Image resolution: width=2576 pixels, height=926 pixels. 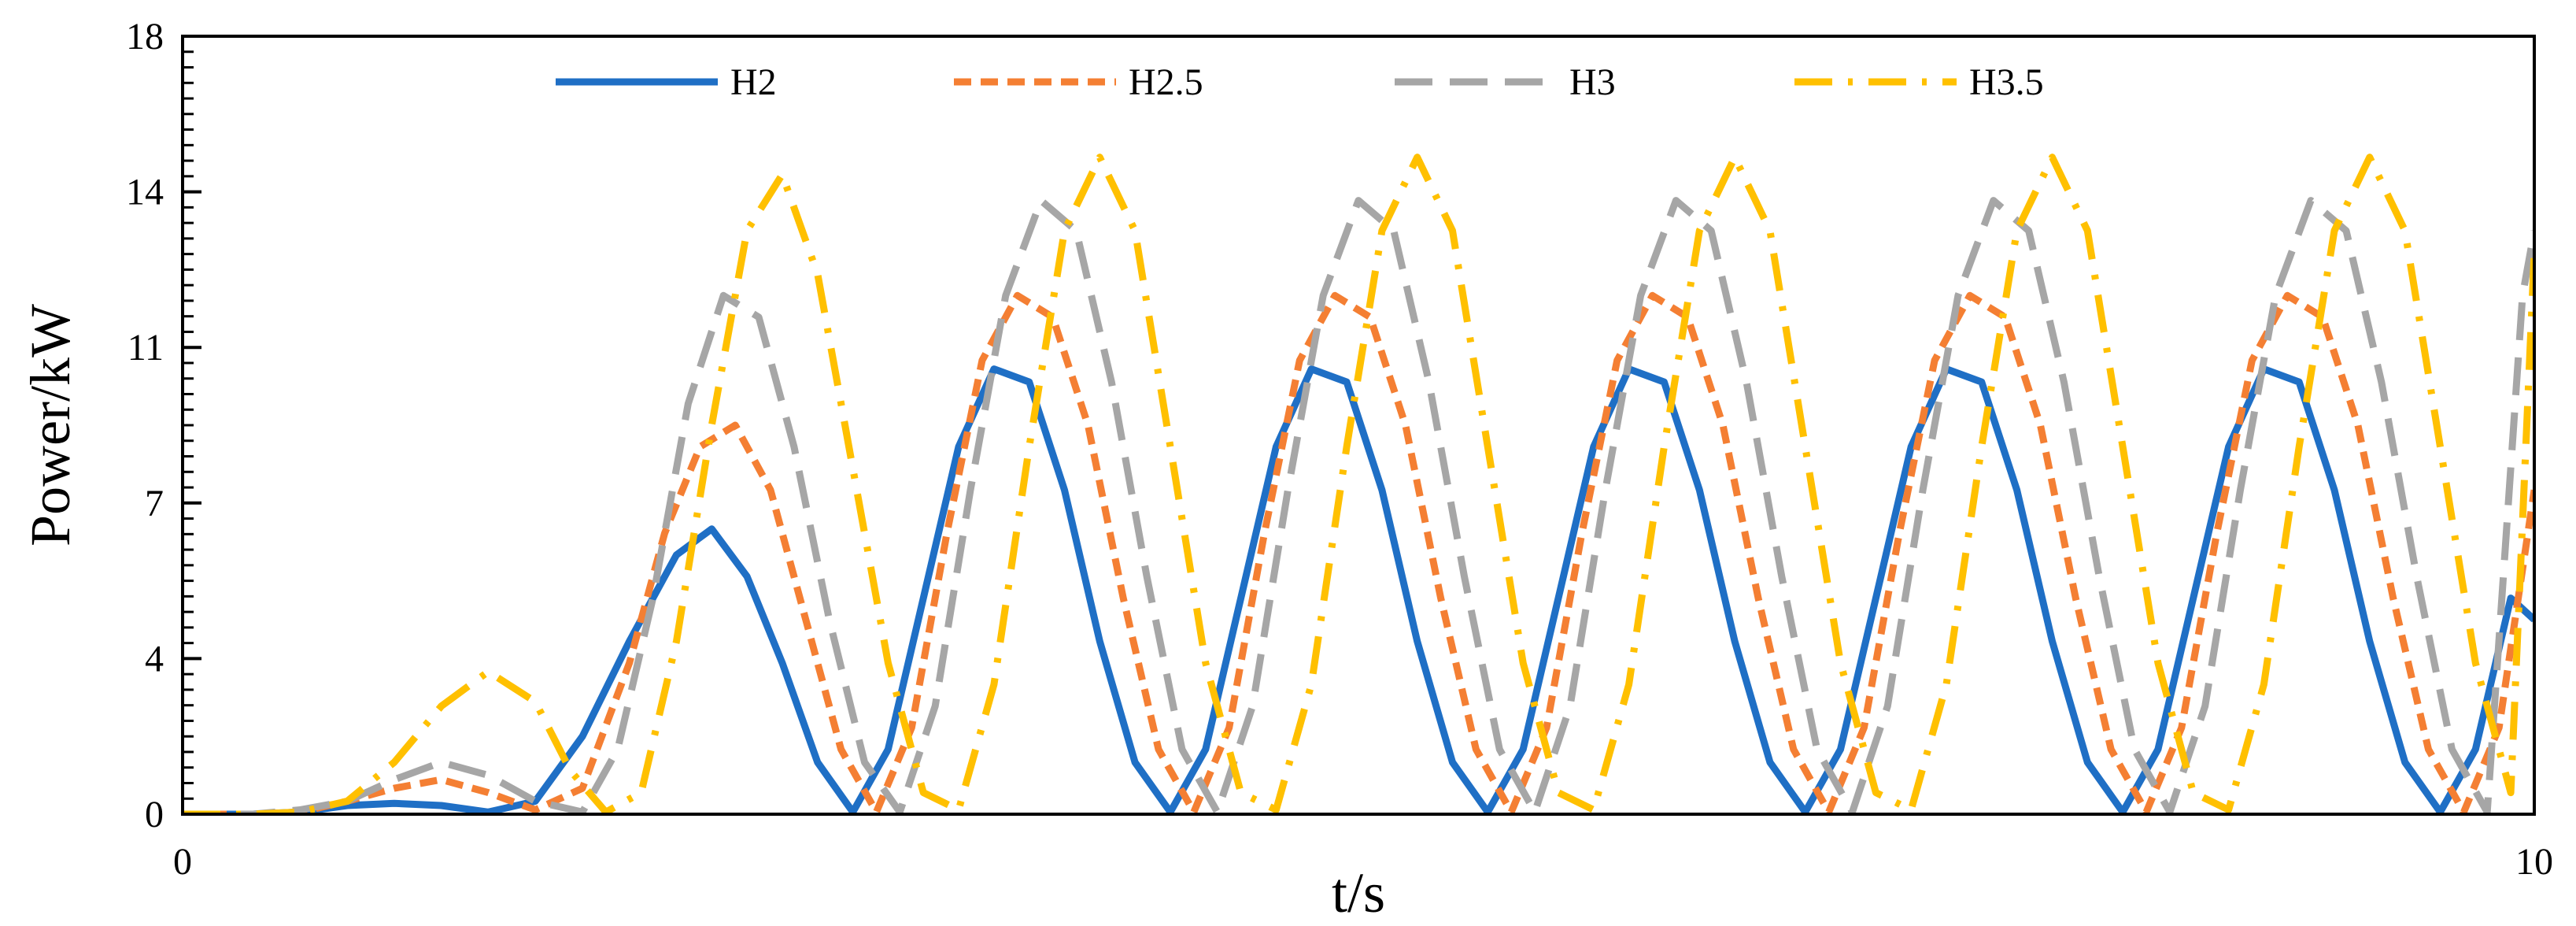 I want to click on y-tick-label: 0, so click(x=154, y=815).